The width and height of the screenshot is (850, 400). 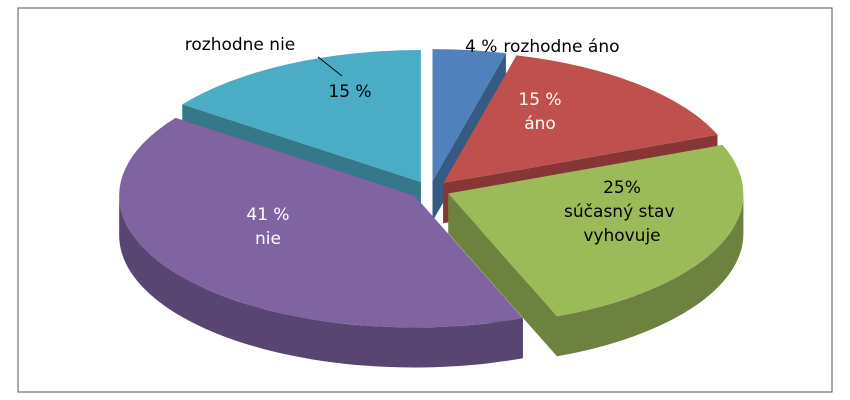 What do you see at coordinates (622, 212) in the screenshot?
I see `category-label-line: súčasný stav` at bounding box center [622, 212].